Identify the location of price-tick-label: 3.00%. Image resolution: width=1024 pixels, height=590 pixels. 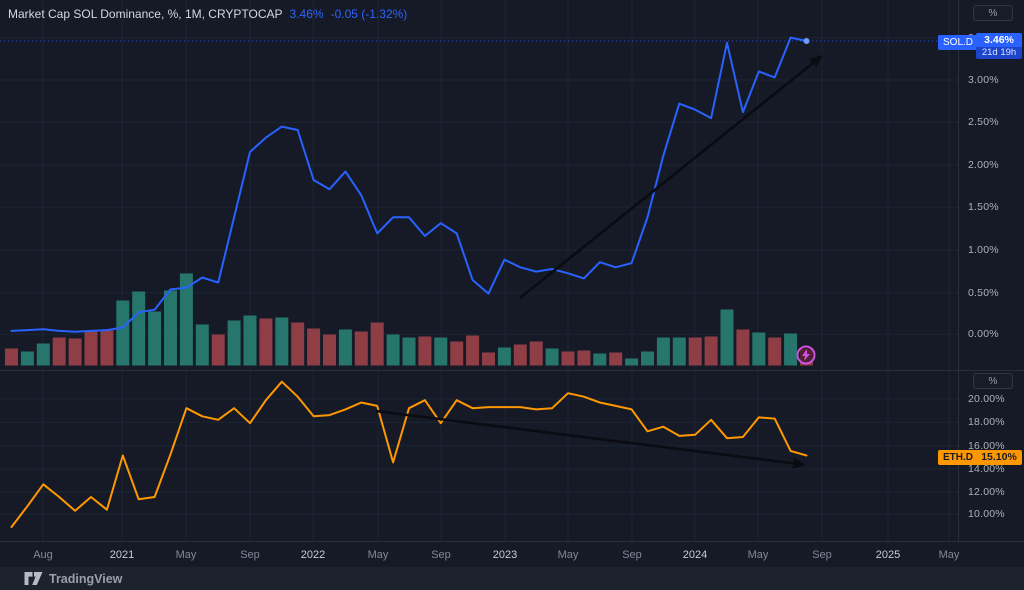
(983, 80).